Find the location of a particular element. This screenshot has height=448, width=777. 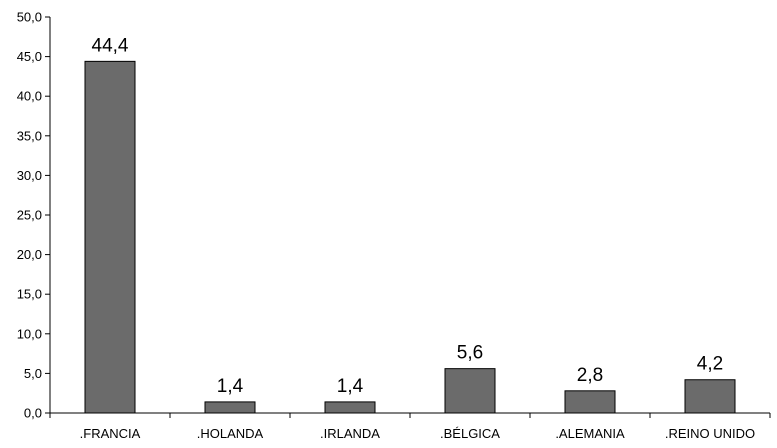

x-category-label: .IRLANDA is located at coordinates (350, 433).